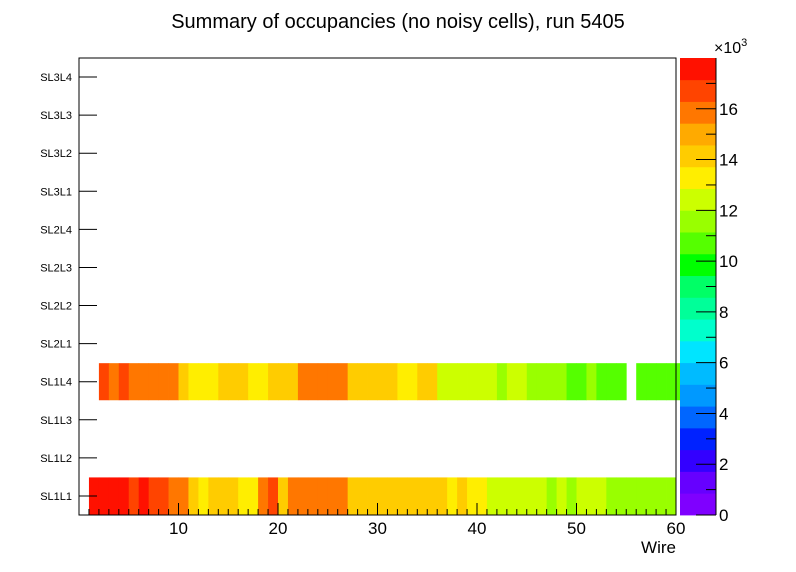  I want to click on y-tick-label: SL2L4, so click(56, 230).